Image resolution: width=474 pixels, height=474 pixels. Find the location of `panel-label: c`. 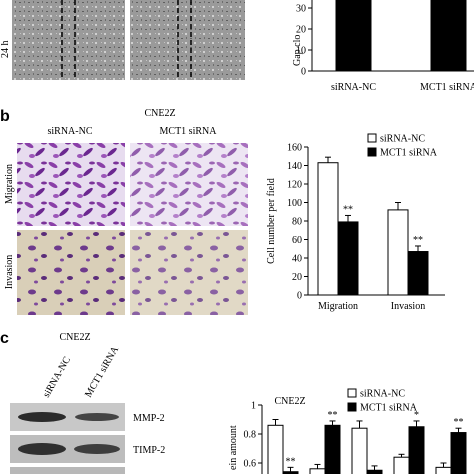

panel-label: c is located at coordinates (4, 338).